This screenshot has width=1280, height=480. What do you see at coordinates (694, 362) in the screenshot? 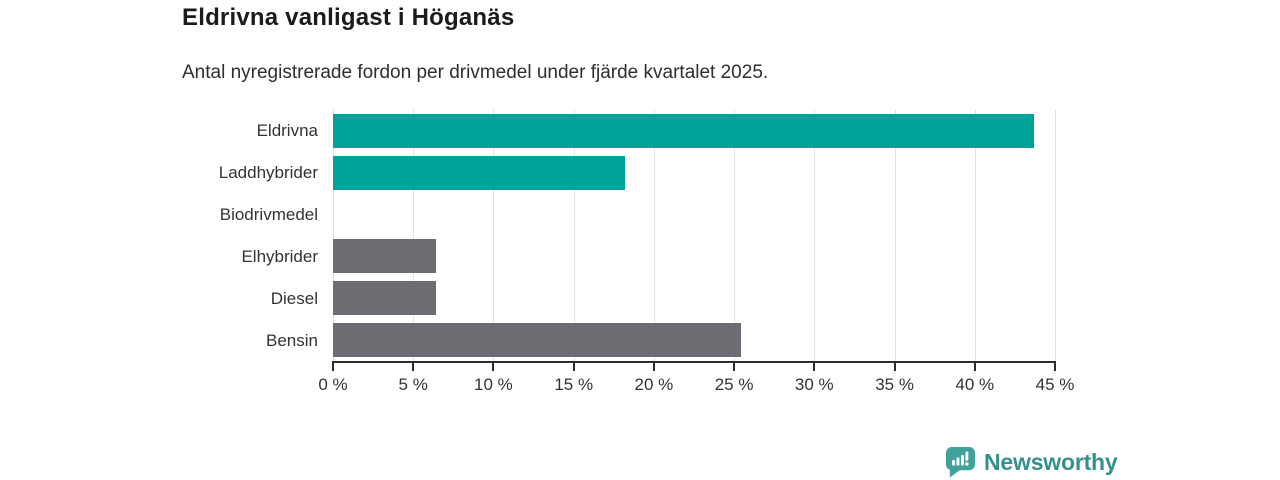
I see `x-axis-line` at bounding box center [694, 362].